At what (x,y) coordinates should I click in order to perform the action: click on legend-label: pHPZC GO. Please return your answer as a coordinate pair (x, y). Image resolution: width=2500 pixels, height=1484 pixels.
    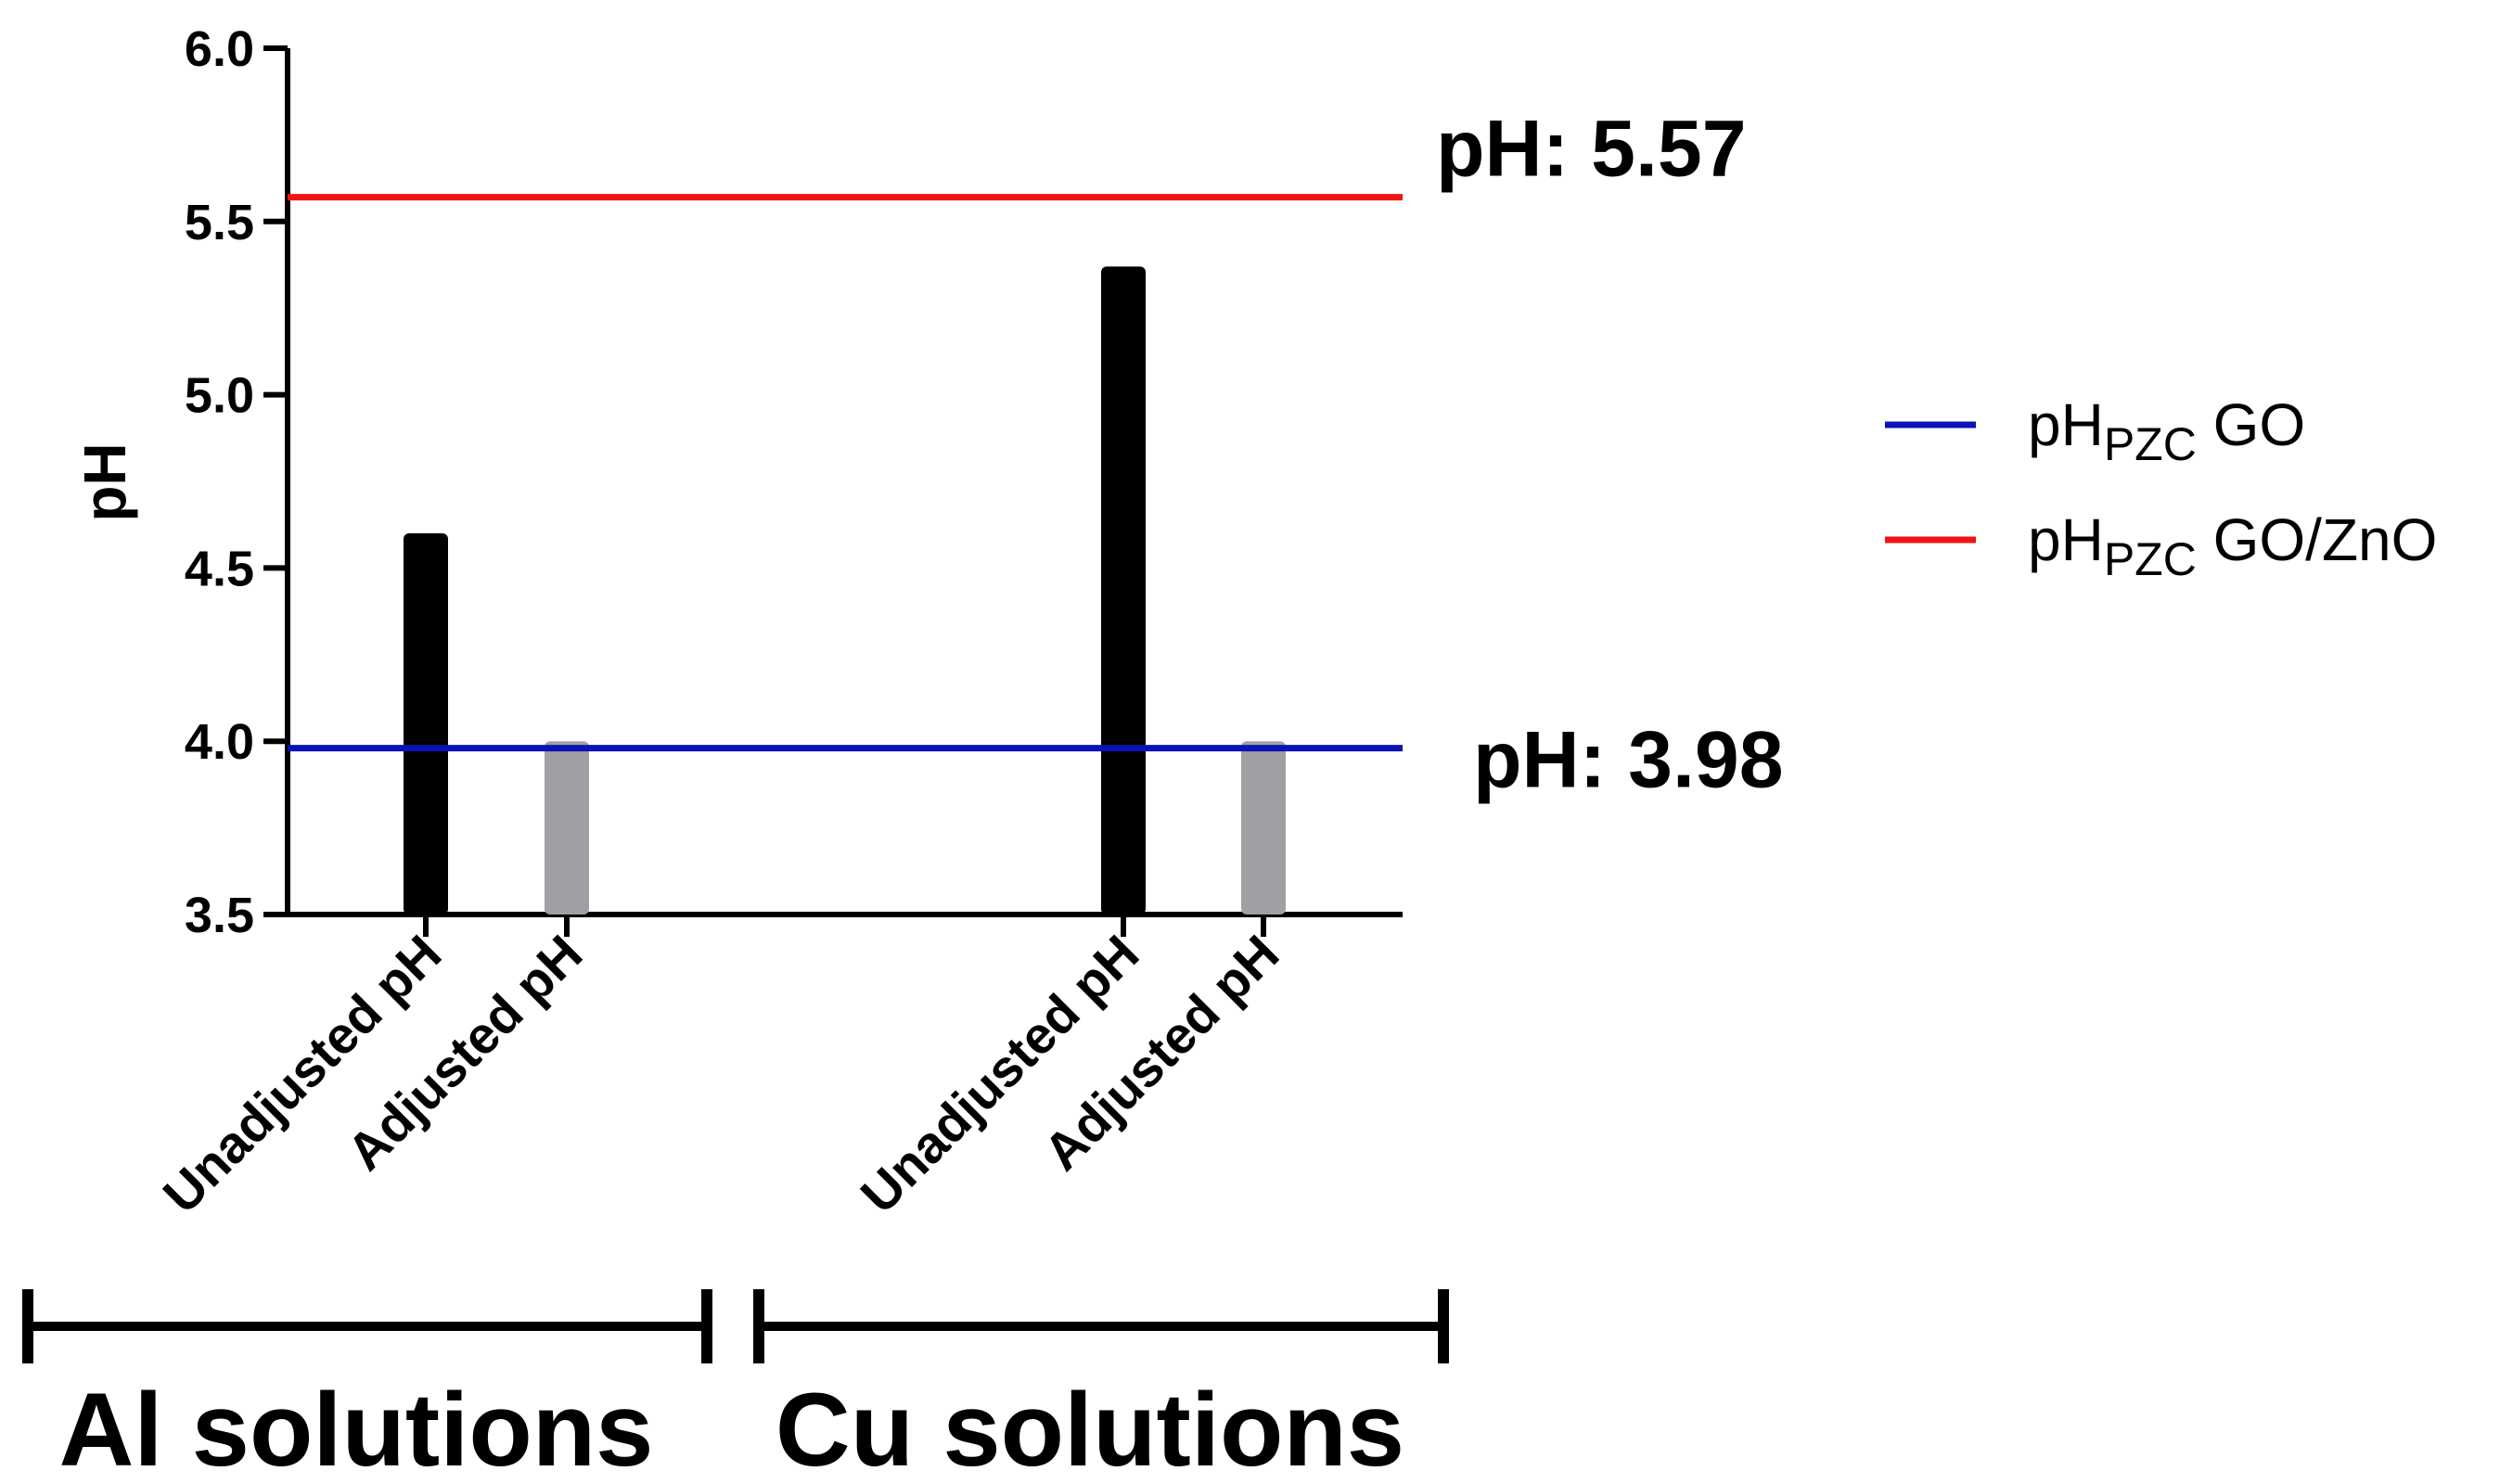
    Looking at the image, I should click on (2166, 430).